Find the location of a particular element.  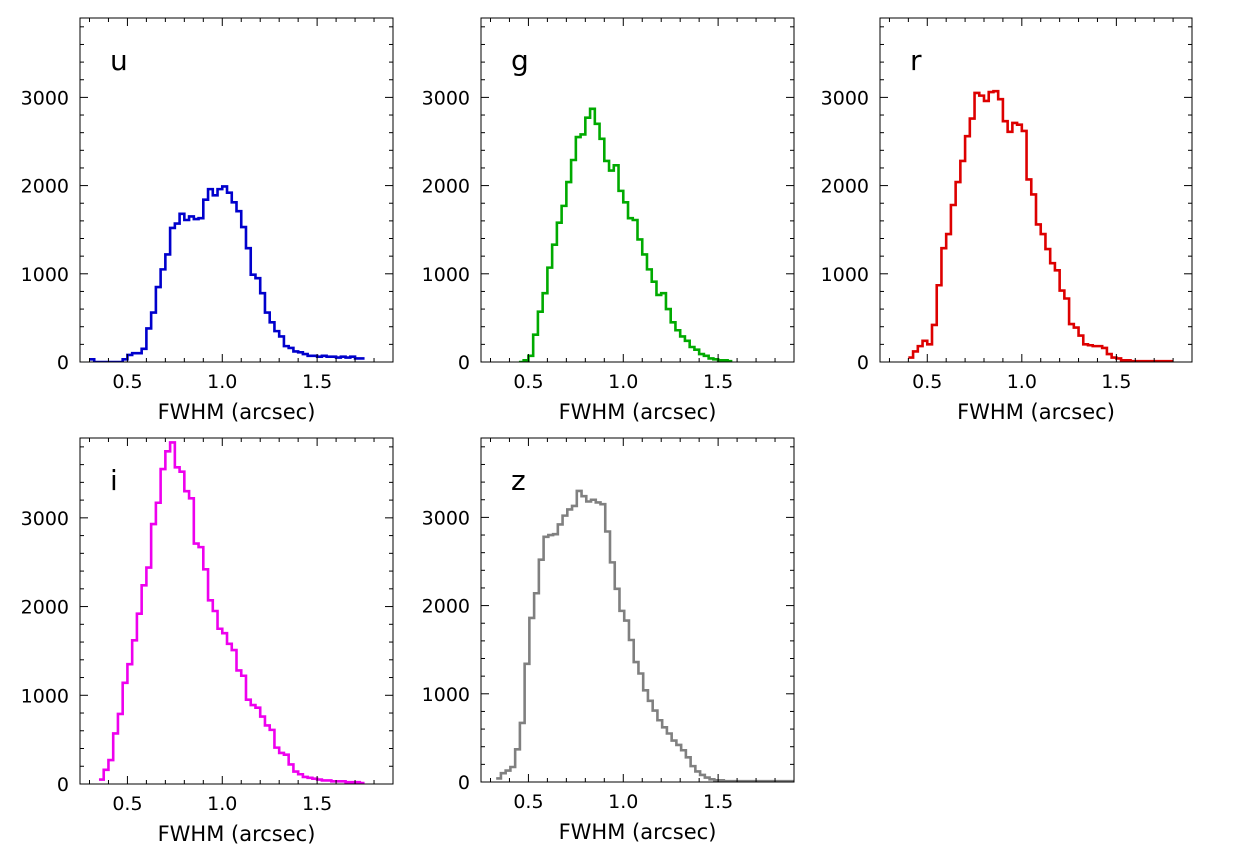

histogram-line-r is located at coordinates (1041, 225).